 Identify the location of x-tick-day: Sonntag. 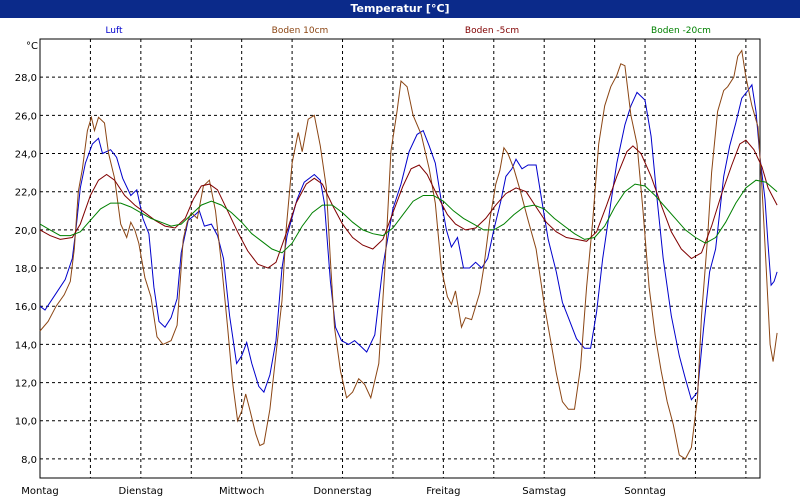
(645, 491).